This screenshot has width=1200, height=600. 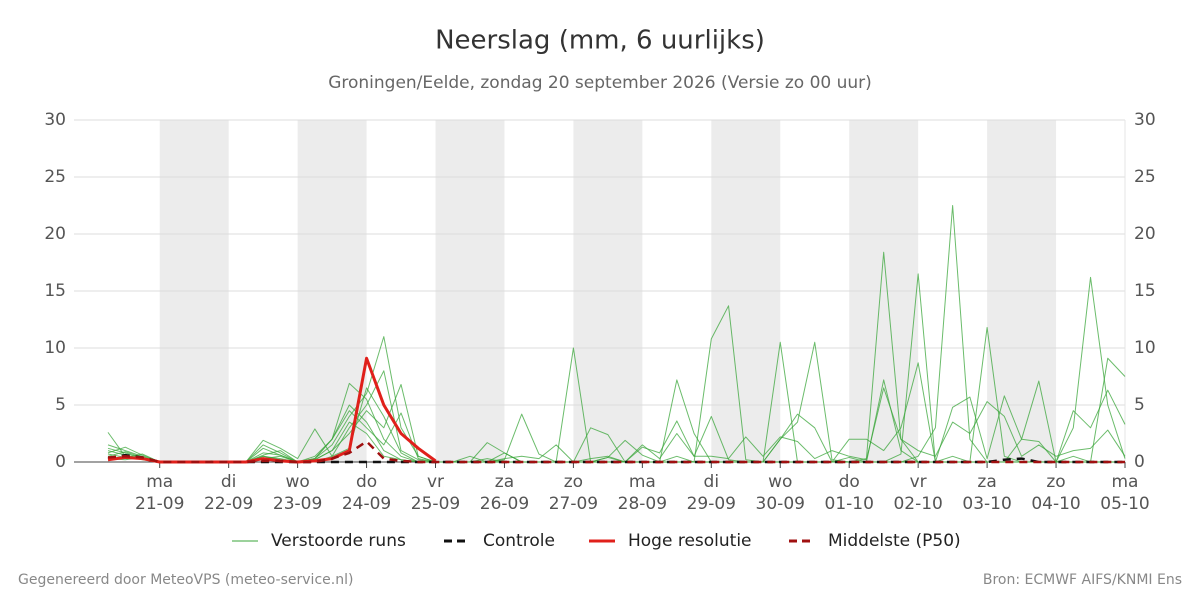 What do you see at coordinates (1145, 120) in the screenshot?
I see `y-tick-label-right: 30` at bounding box center [1145, 120].